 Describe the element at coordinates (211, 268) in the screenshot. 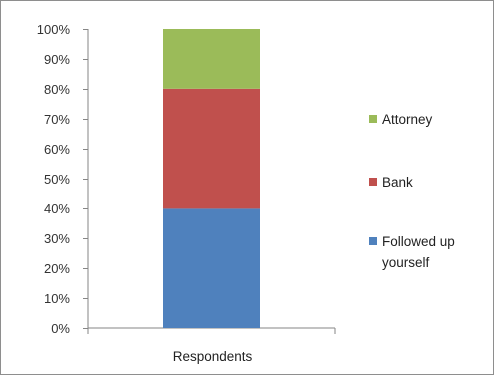

I see `bar-segment-followed-up-yourself` at that location.